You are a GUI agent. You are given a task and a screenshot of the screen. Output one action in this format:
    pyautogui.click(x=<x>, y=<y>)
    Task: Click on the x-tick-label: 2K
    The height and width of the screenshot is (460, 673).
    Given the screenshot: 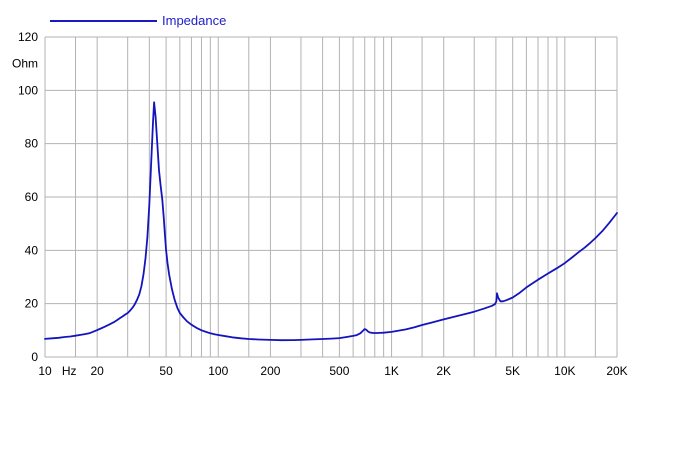 What is the action you would take?
    pyautogui.click(x=443, y=371)
    